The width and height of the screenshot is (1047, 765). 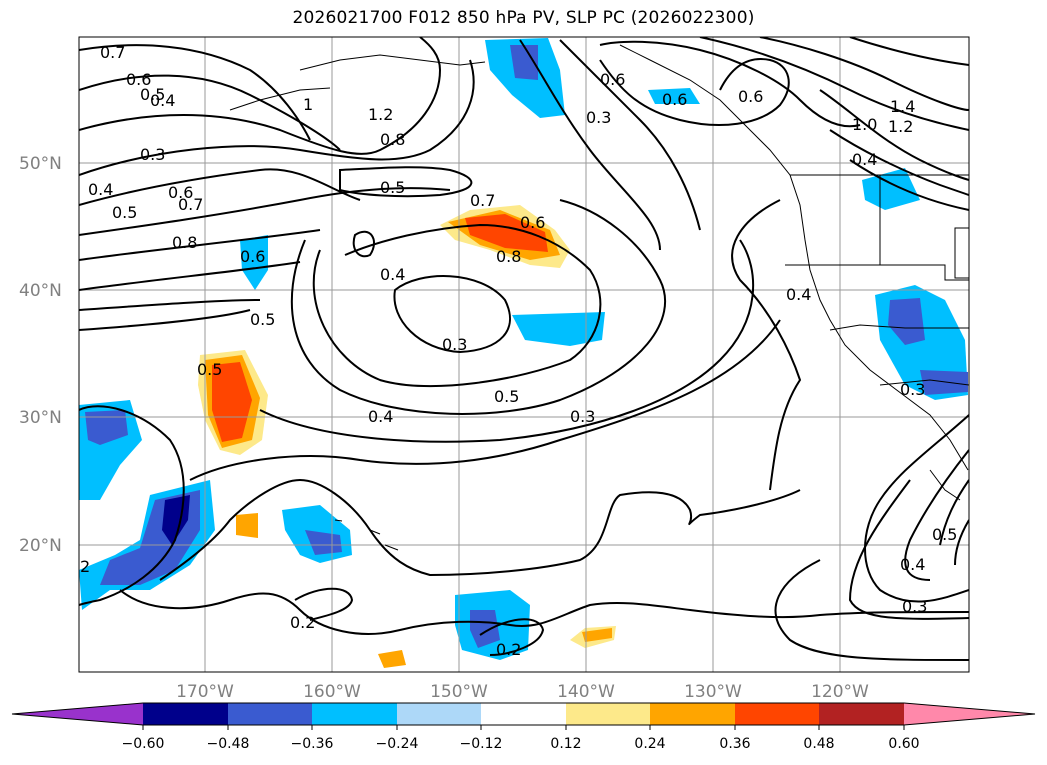 What do you see at coordinates (459, 692) in the screenshot?
I see `lon-label-150w: 150°W` at bounding box center [459, 692].